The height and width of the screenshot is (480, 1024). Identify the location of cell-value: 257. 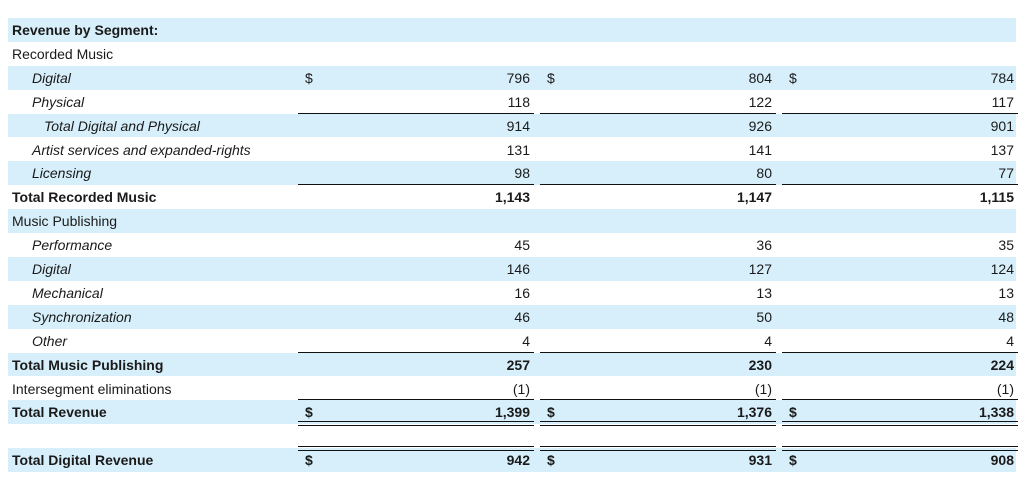
(518, 364).